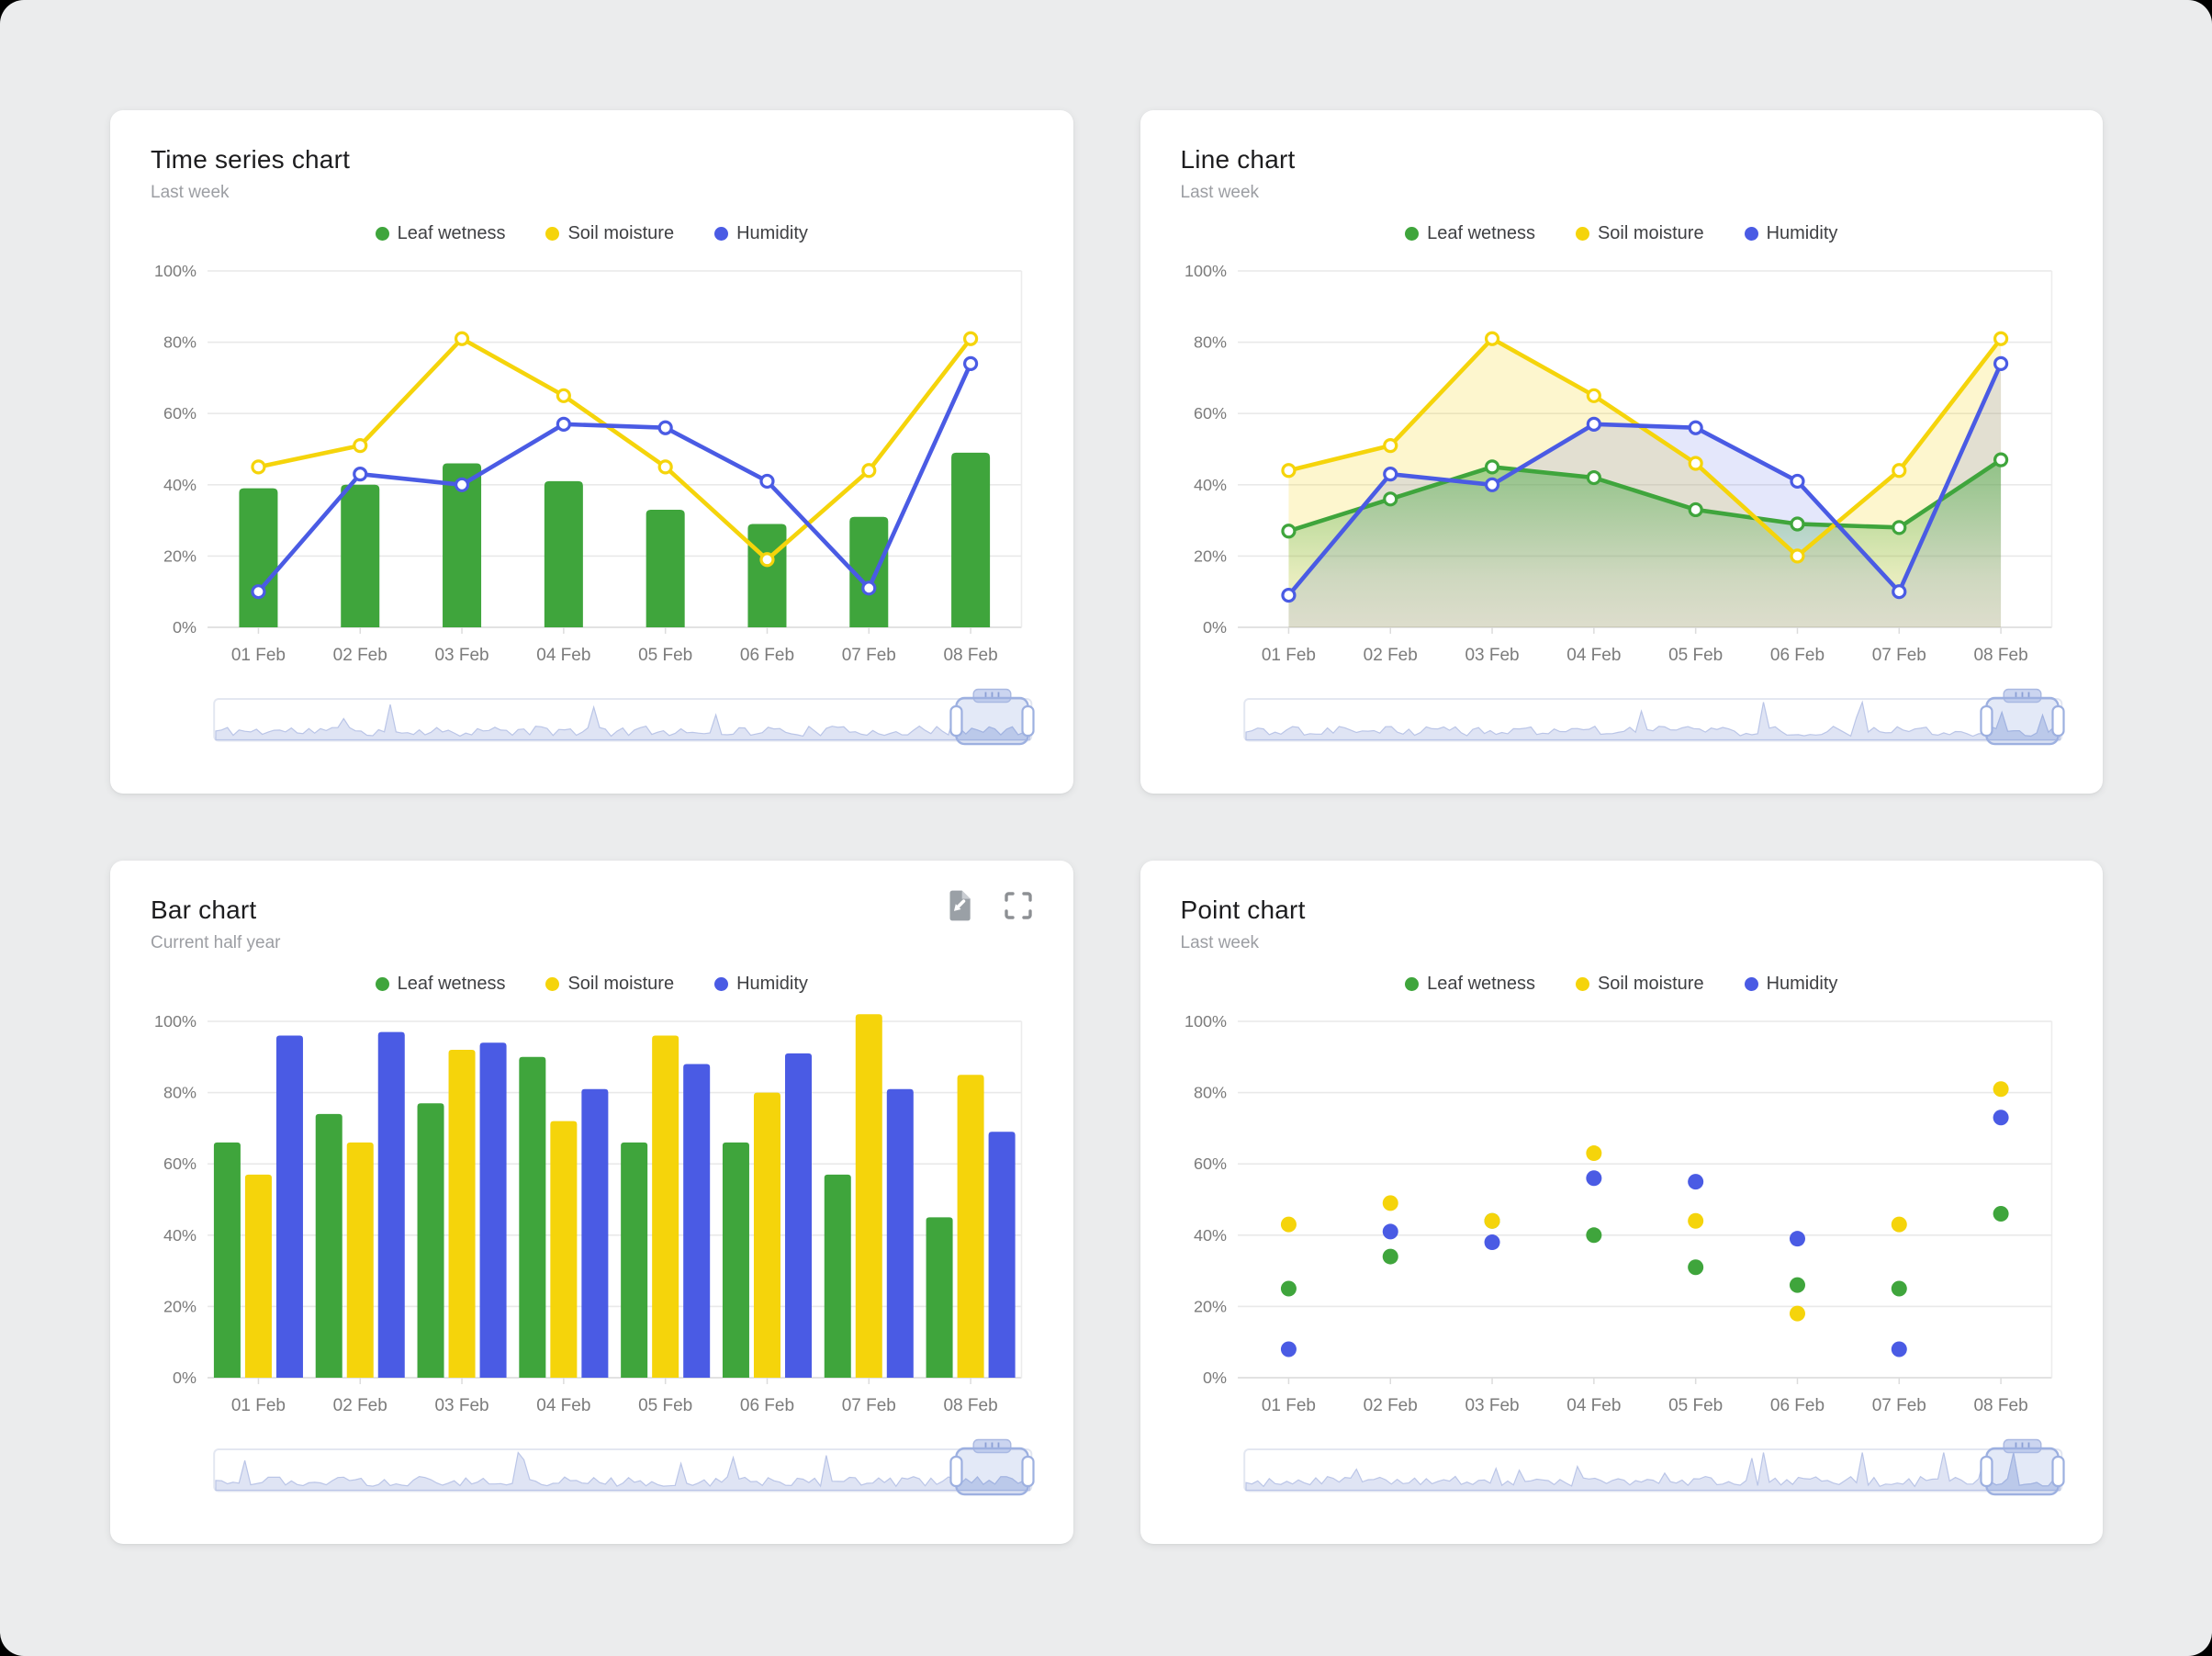  I want to click on panel-title: Bar chart, so click(204, 910).